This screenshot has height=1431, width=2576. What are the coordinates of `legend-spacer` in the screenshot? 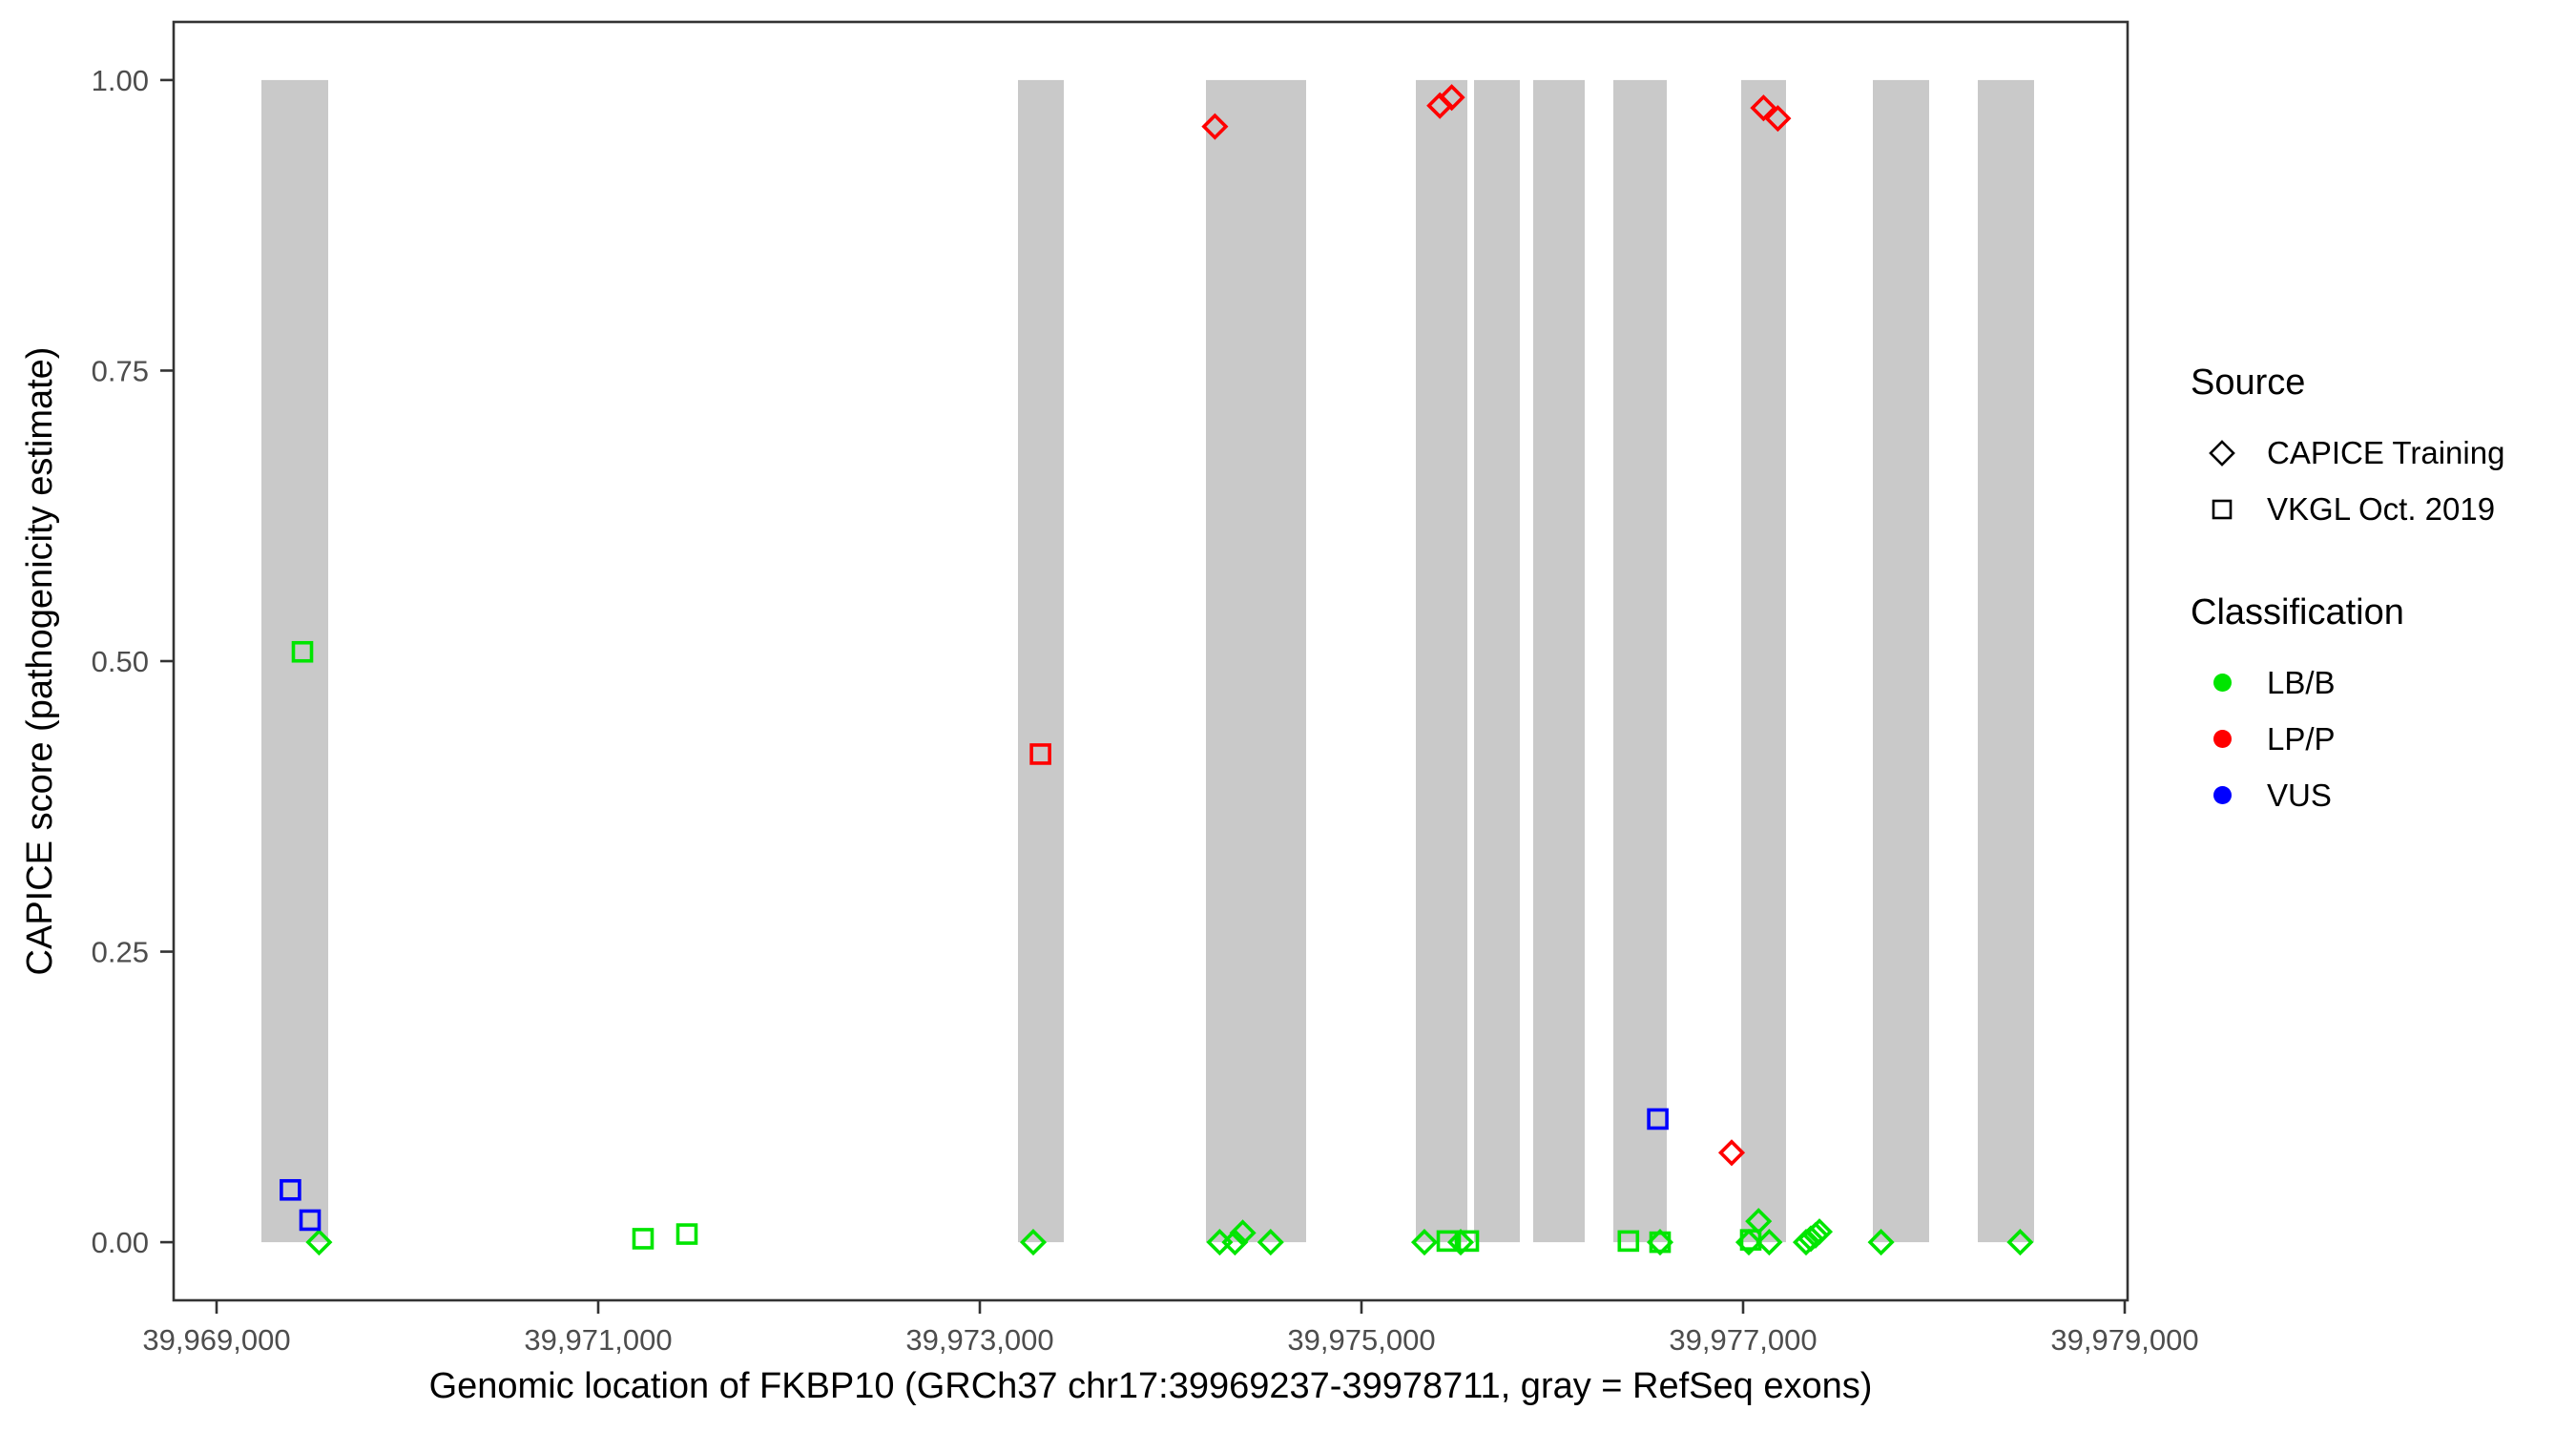 It's located at (2377, 564).